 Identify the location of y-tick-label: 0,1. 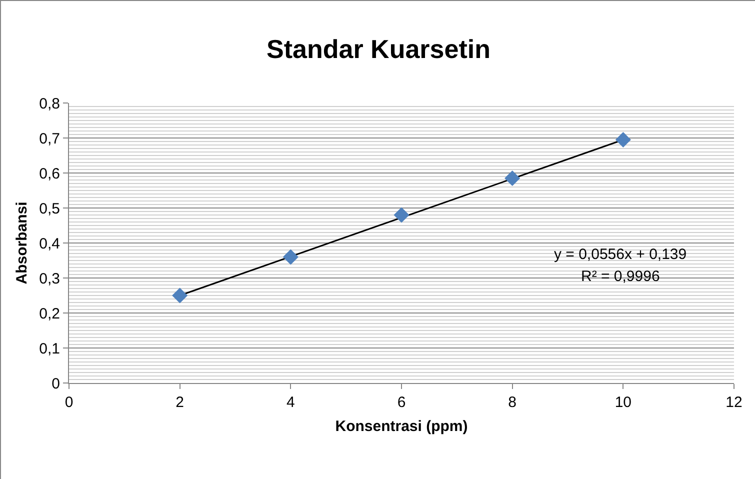
(49, 349).